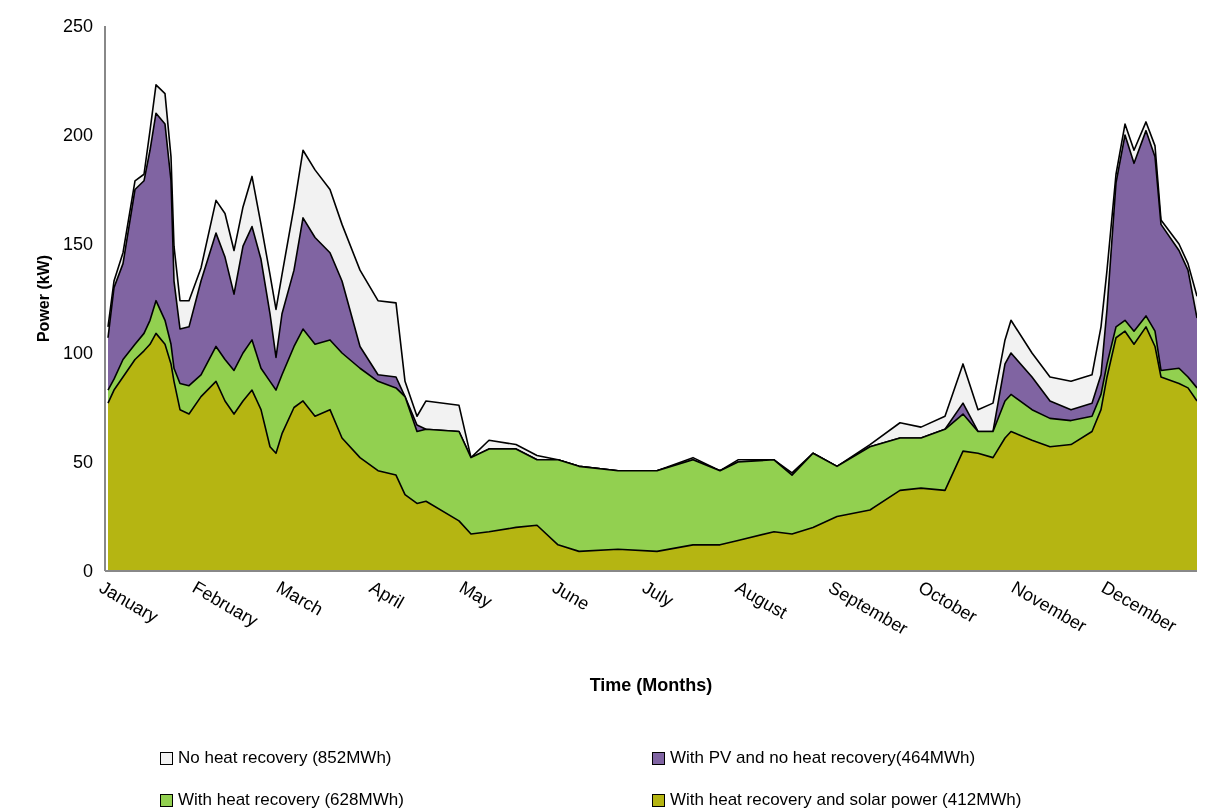  I want to click on y-tick-label: 250, so click(77, 26).